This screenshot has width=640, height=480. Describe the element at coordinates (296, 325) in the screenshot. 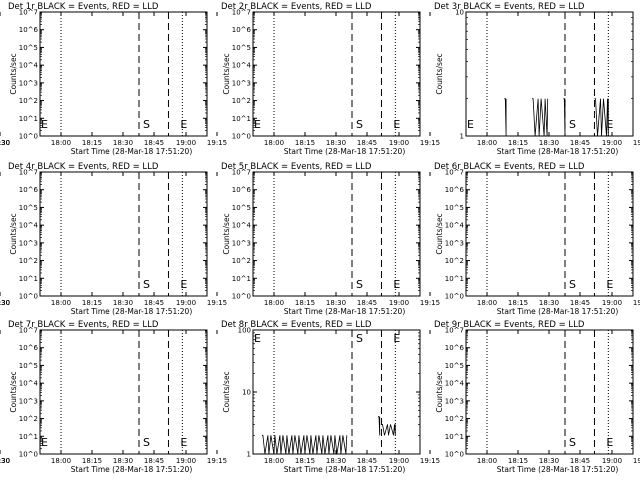

I see `panel-title: Det 8r BLACK = Events, RED = LLD` at that location.